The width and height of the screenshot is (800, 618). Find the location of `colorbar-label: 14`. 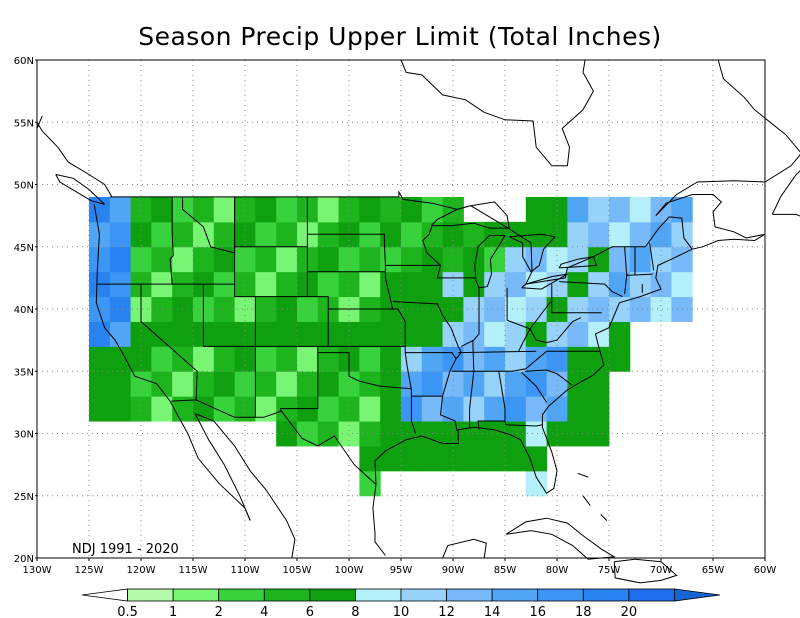

colorbar-label: 14 is located at coordinates (492, 611).